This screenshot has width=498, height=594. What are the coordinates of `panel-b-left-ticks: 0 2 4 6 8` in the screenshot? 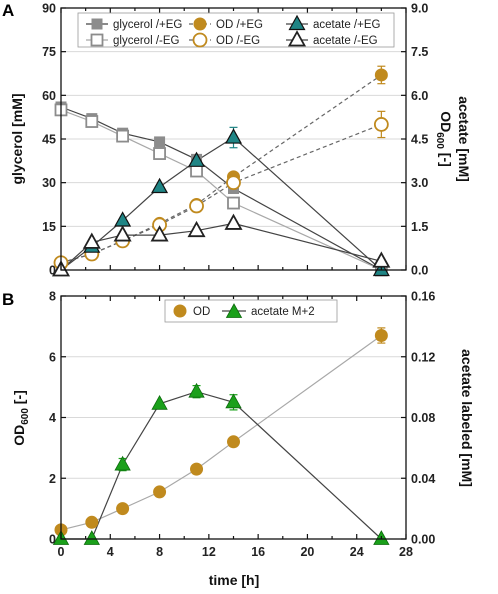 It's located at (57, 418).